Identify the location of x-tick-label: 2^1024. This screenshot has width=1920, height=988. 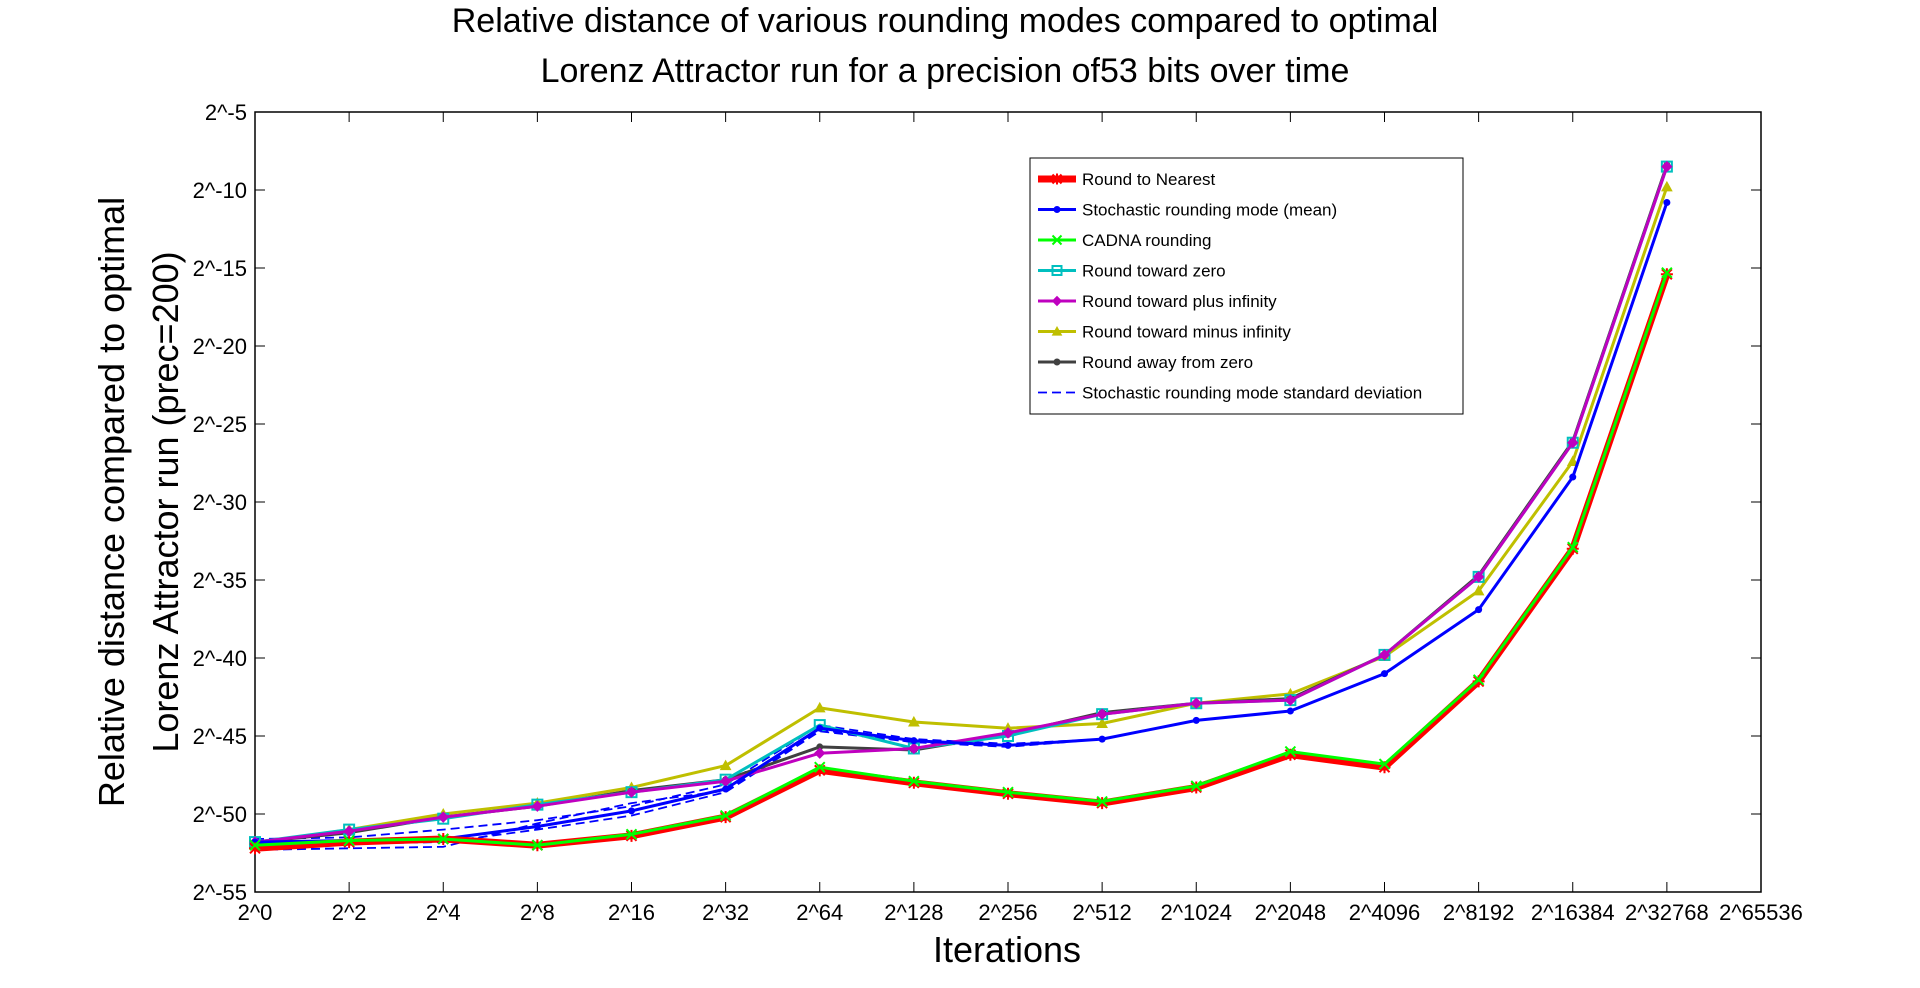
(1197, 912).